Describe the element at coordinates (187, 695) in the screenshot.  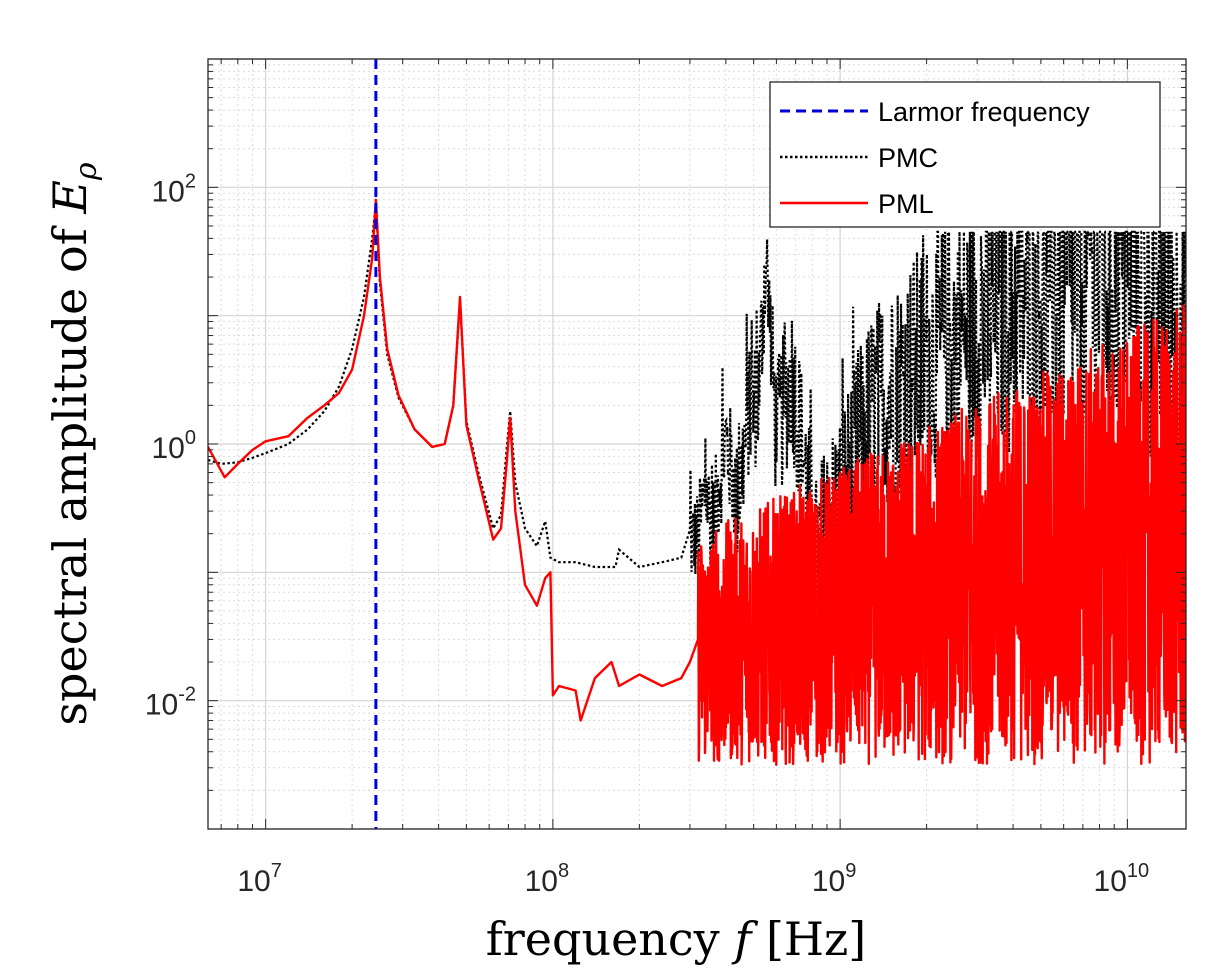
I see `y-tick-label-exponent: -2` at that location.